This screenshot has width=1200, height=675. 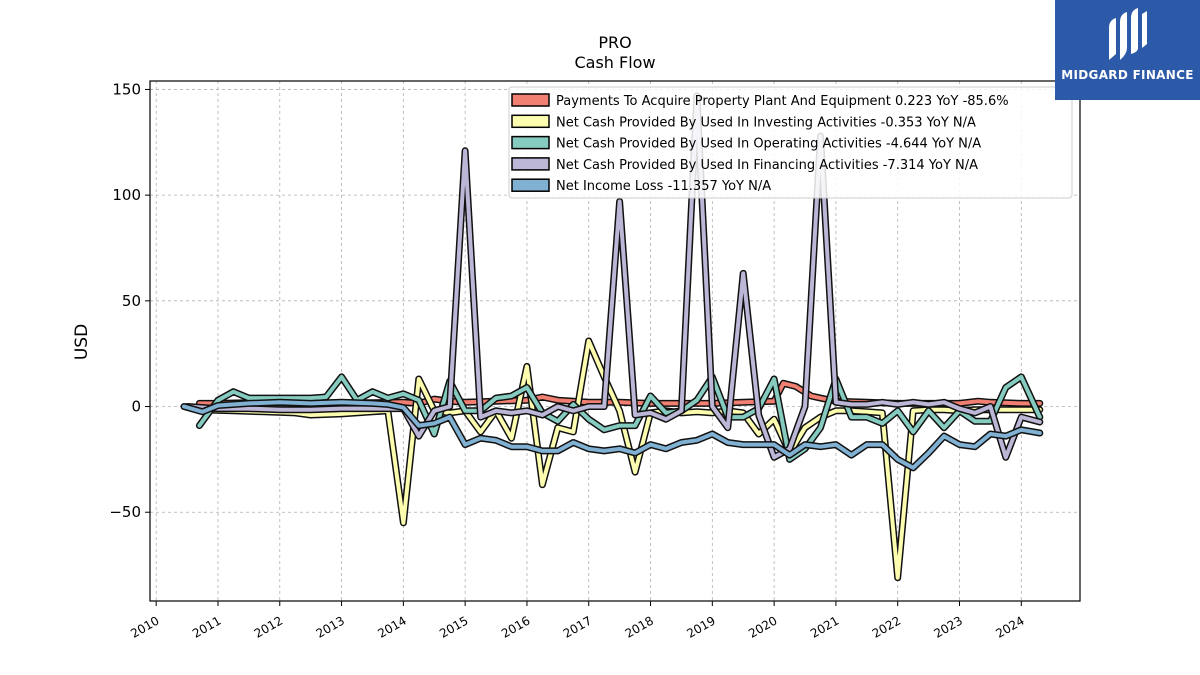 What do you see at coordinates (663, 186) in the screenshot?
I see `legend-label: Net Income Loss -11.357 YoY N/A` at bounding box center [663, 186].